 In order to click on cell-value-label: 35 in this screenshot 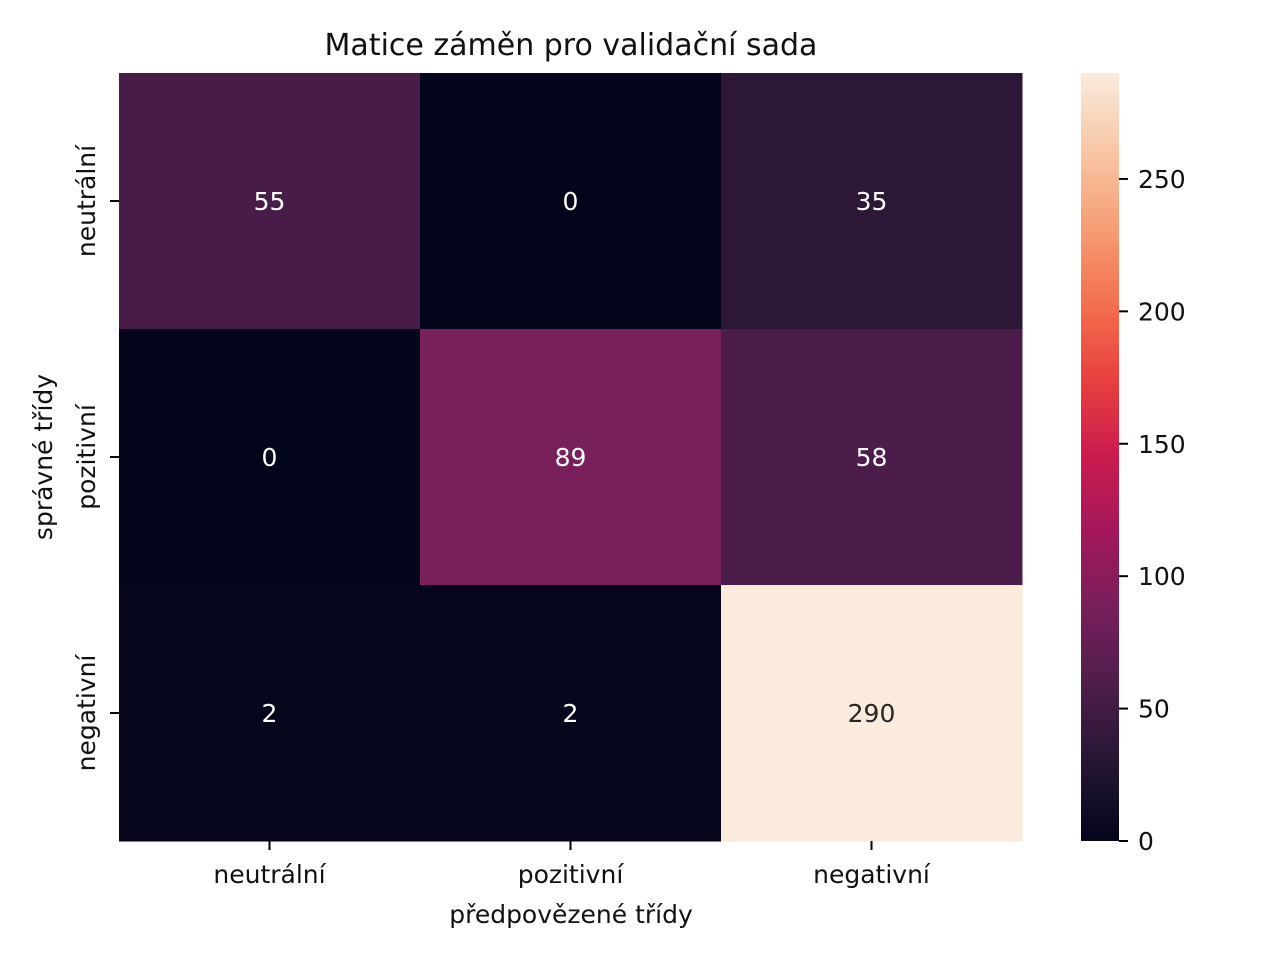, I will do `click(872, 201)`.